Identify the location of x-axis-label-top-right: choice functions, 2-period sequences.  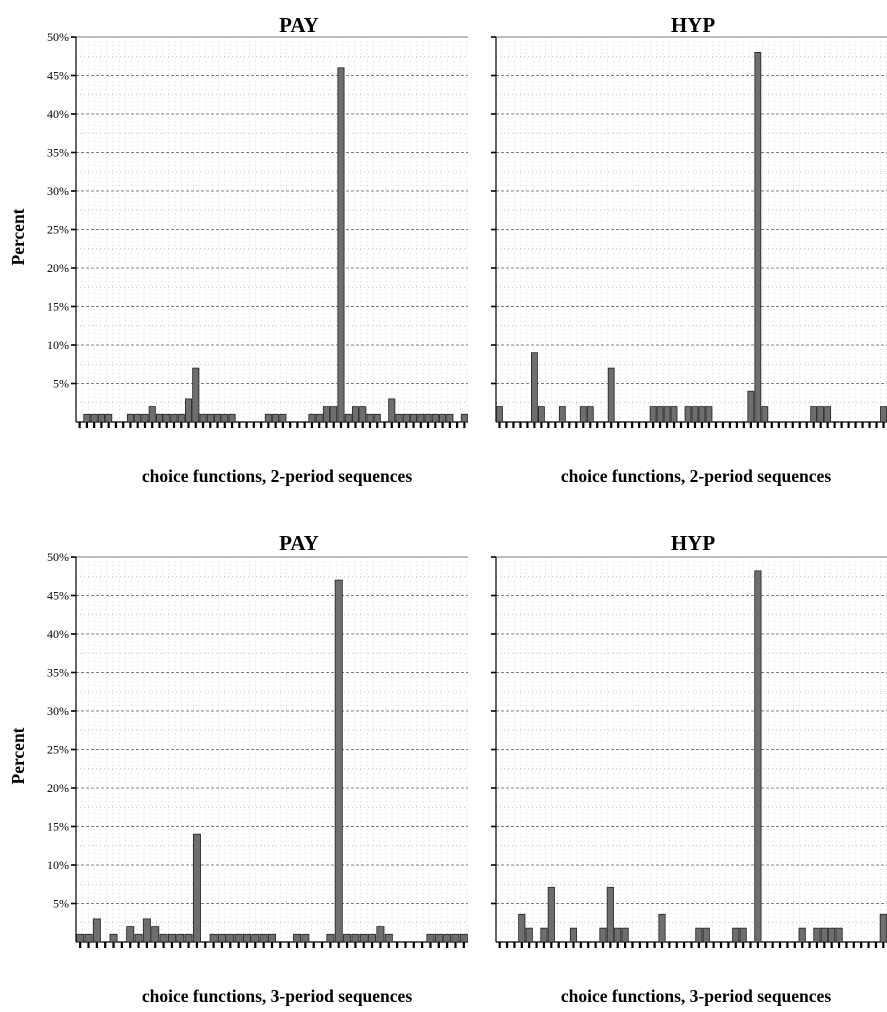
(696, 476).